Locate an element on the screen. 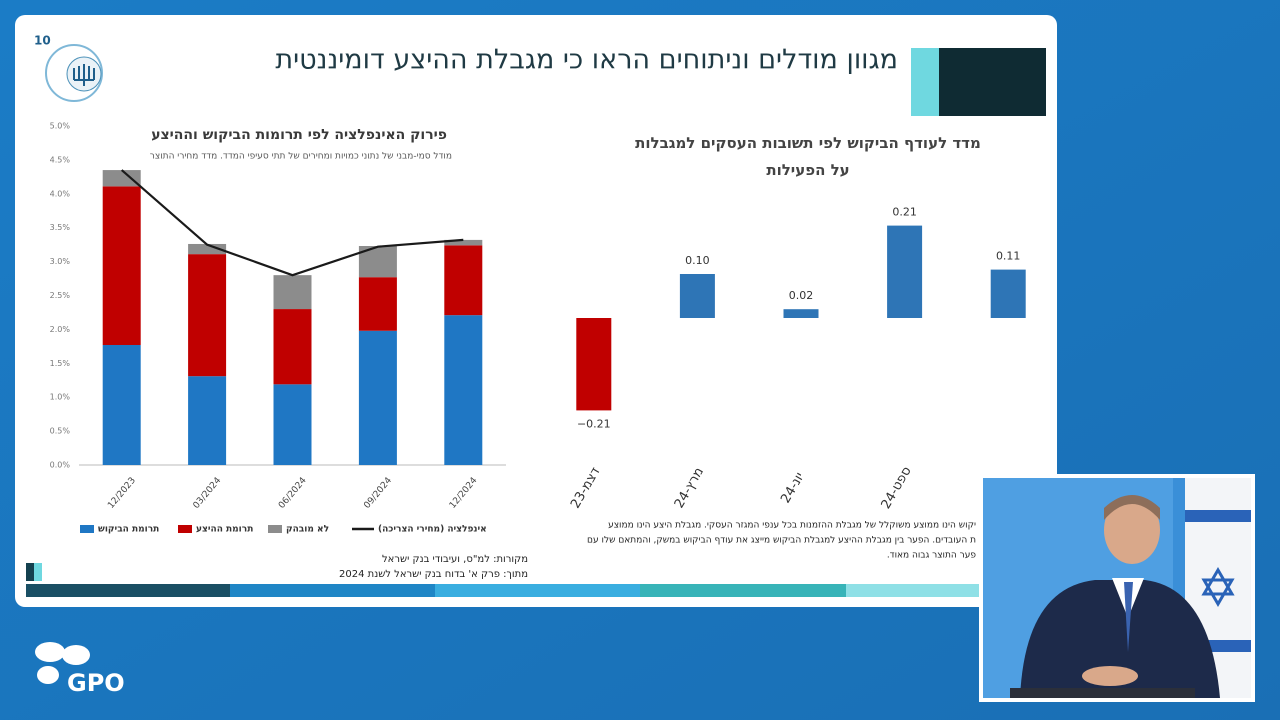 The width and height of the screenshot is (1280, 720). y-tick-label: 3.0% is located at coordinates (60, 261).